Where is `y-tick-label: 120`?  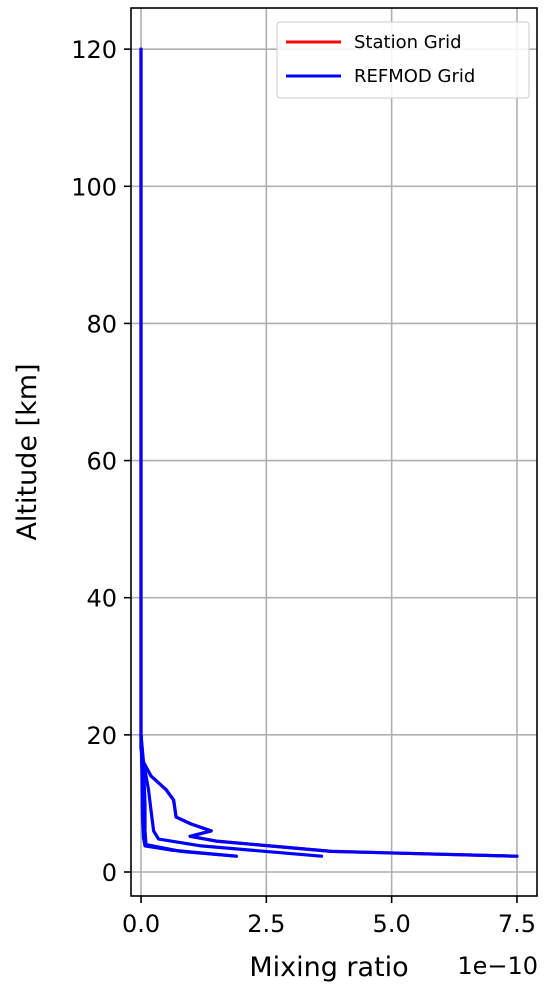 y-tick-label: 120 is located at coordinates (94, 50).